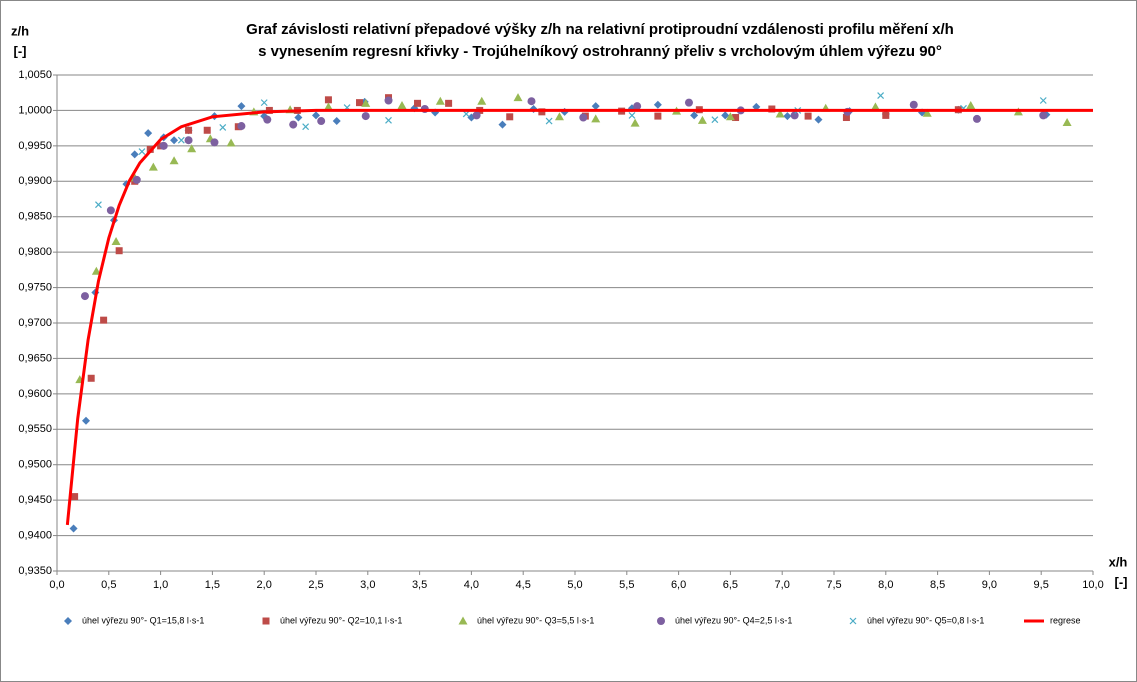  What do you see at coordinates (35, 110) in the screenshot?
I see `y-tick-label: 1,0000` at bounding box center [35, 110].